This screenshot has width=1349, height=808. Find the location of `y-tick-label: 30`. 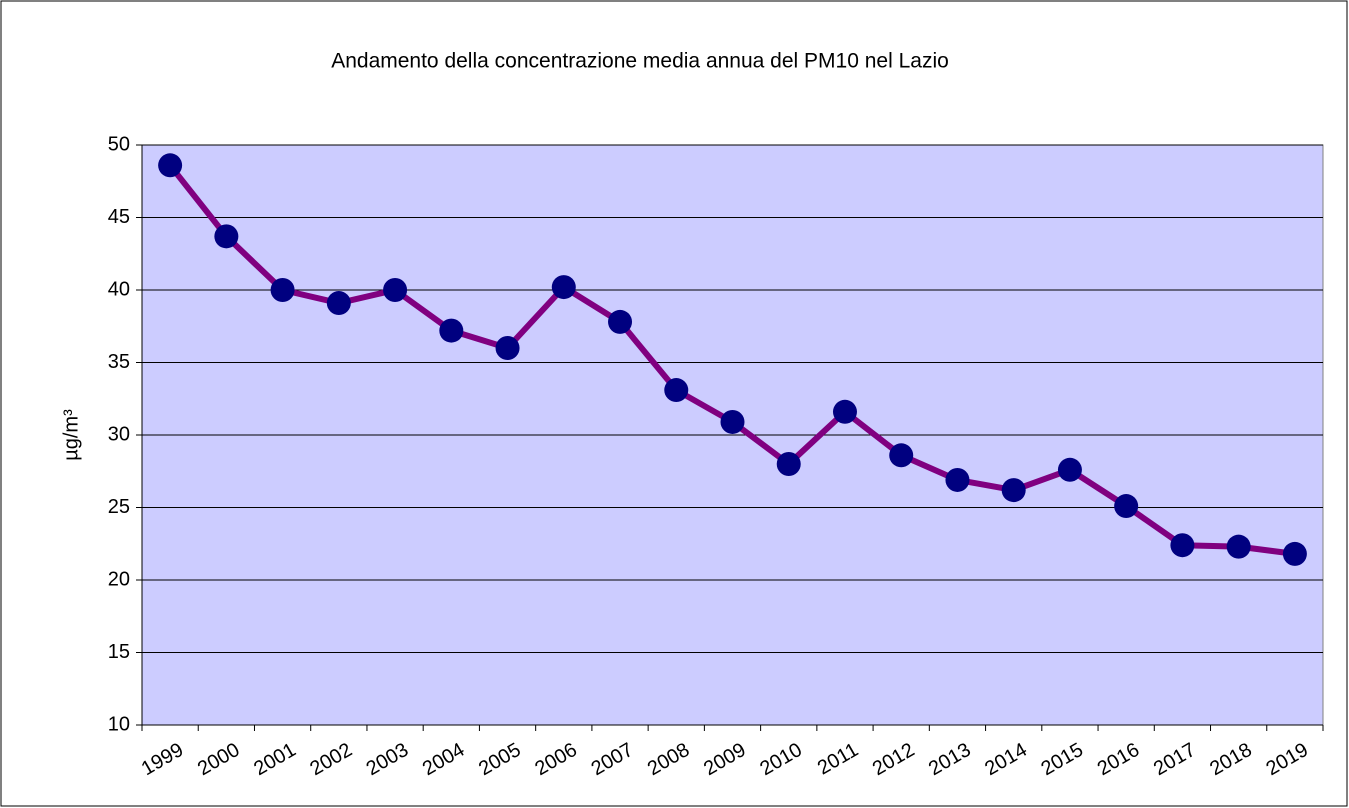

y-tick-label: 30 is located at coordinates (119, 434).